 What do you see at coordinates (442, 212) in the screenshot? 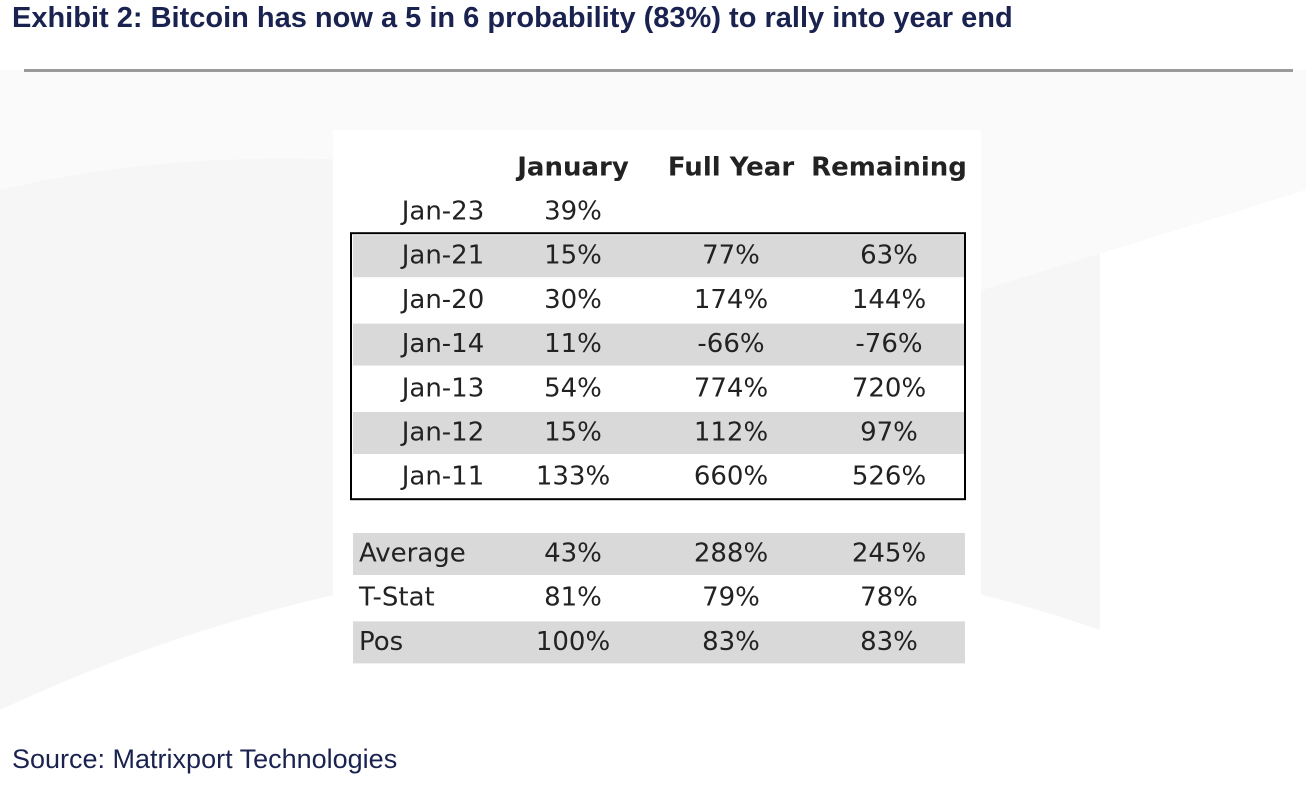
I see `row-label: Jan-23` at bounding box center [442, 212].